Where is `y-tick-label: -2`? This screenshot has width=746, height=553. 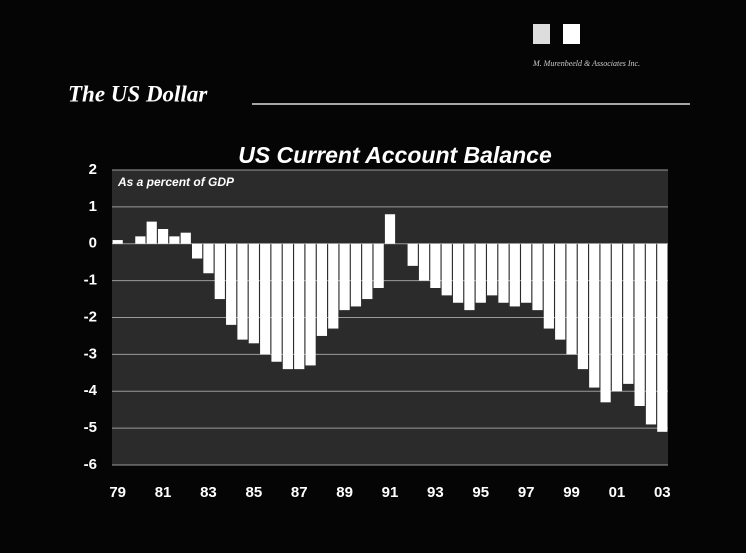 y-tick-label: -2 is located at coordinates (90, 316).